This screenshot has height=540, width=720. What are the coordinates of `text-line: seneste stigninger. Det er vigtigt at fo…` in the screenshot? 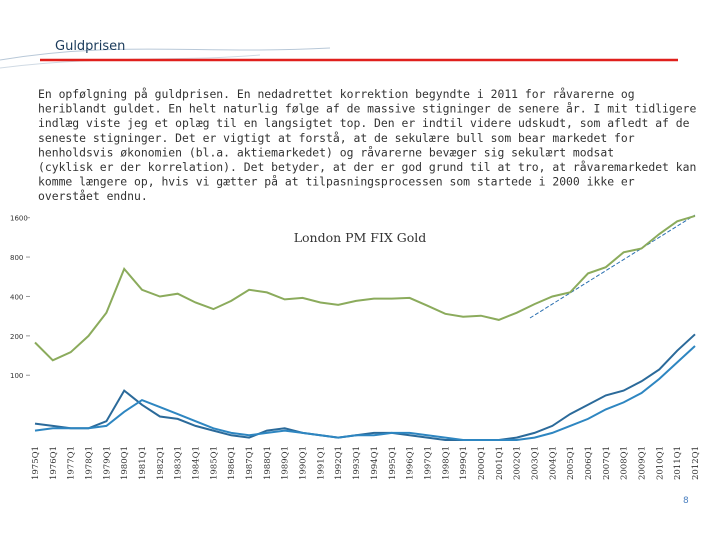 It's located at (336, 138).